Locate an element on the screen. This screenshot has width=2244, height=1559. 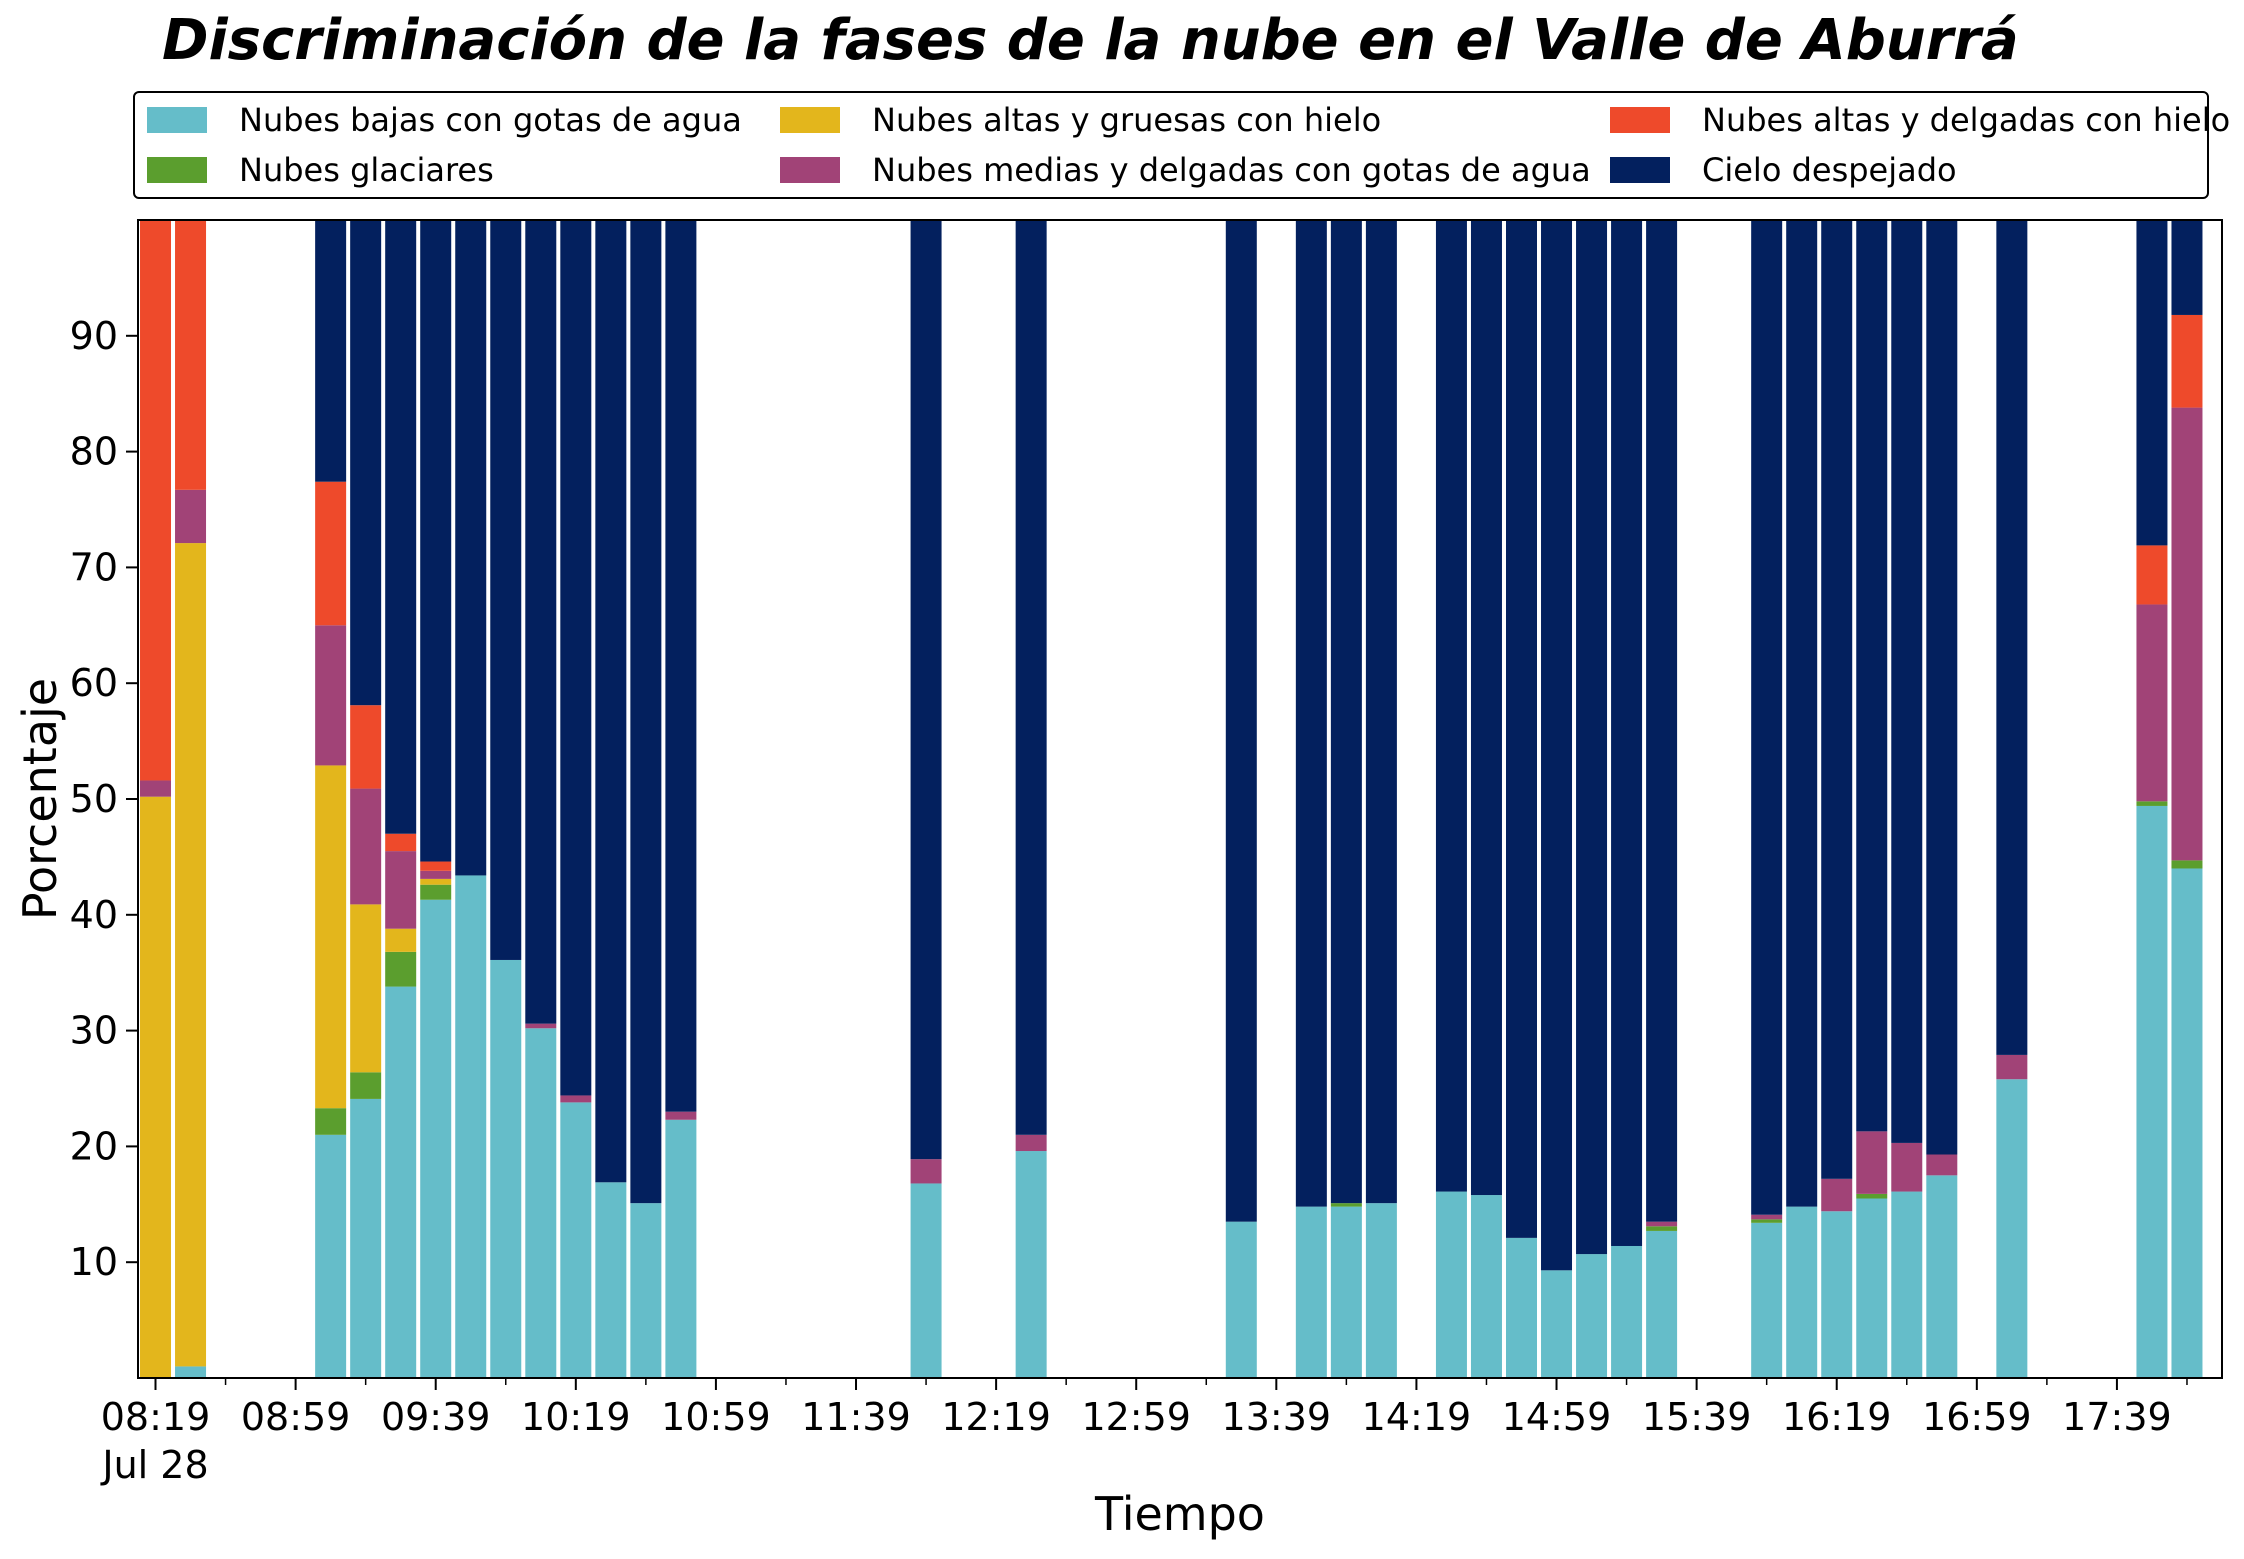
x-tick-label: 13:39 is located at coordinates (1277, 1417).